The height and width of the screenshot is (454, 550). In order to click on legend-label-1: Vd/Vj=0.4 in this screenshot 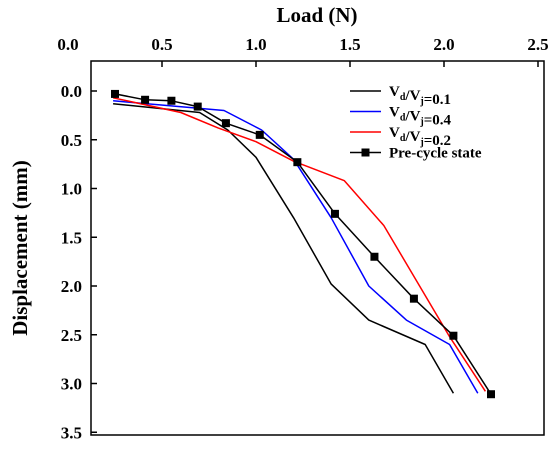, I will do `click(420, 117)`.